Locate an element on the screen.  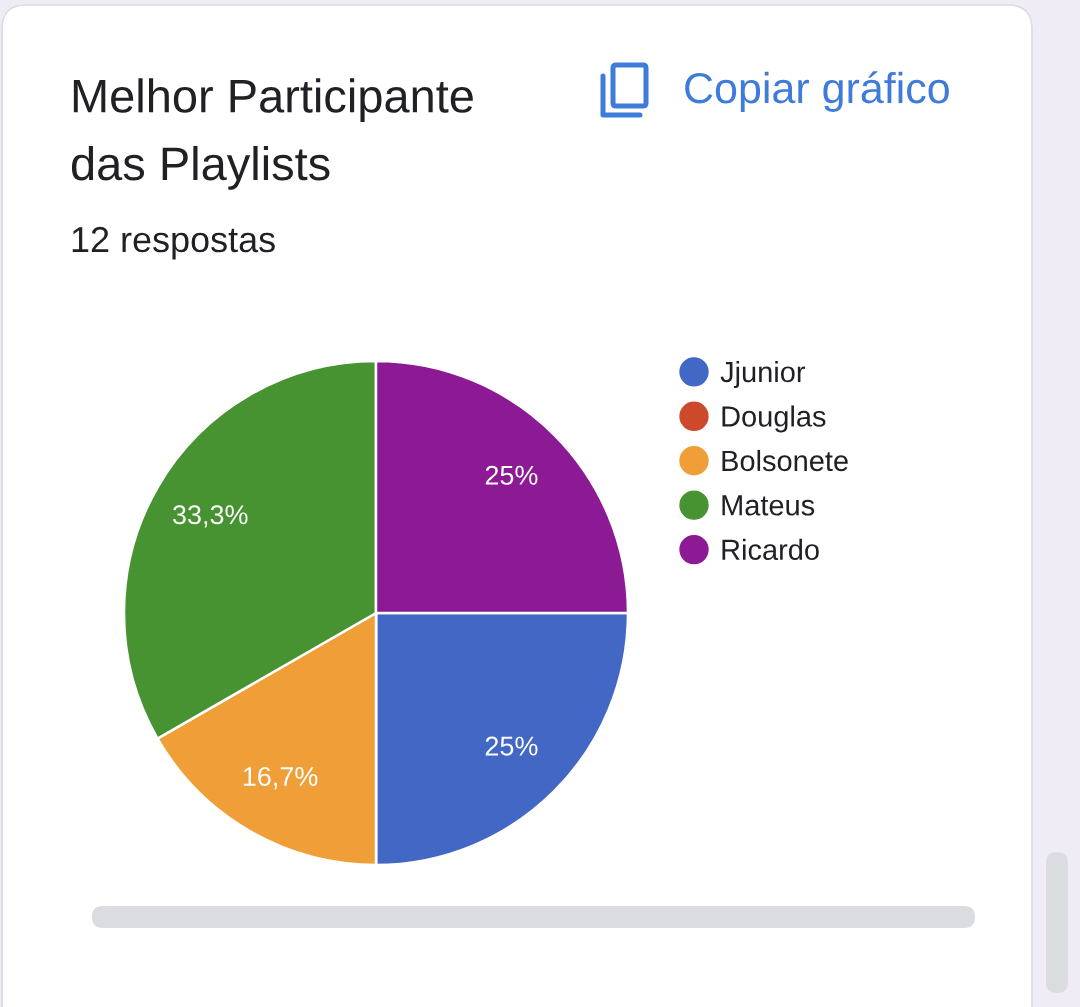
legend-label: Douglas is located at coordinates (774, 419).